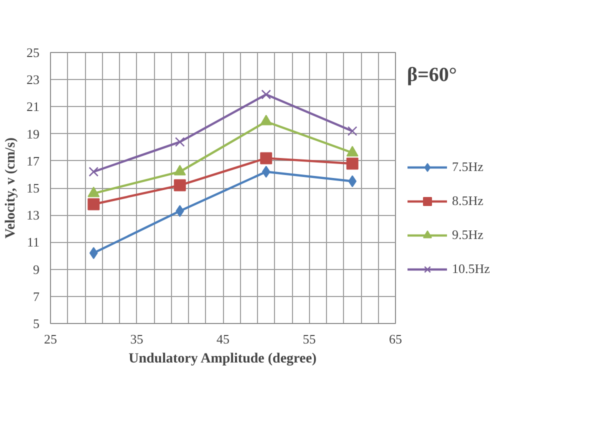 The height and width of the screenshot is (423, 606). Describe the element at coordinates (11, 187) in the screenshot. I see `y-axis-title: Velocity, v (cm/s)` at that location.